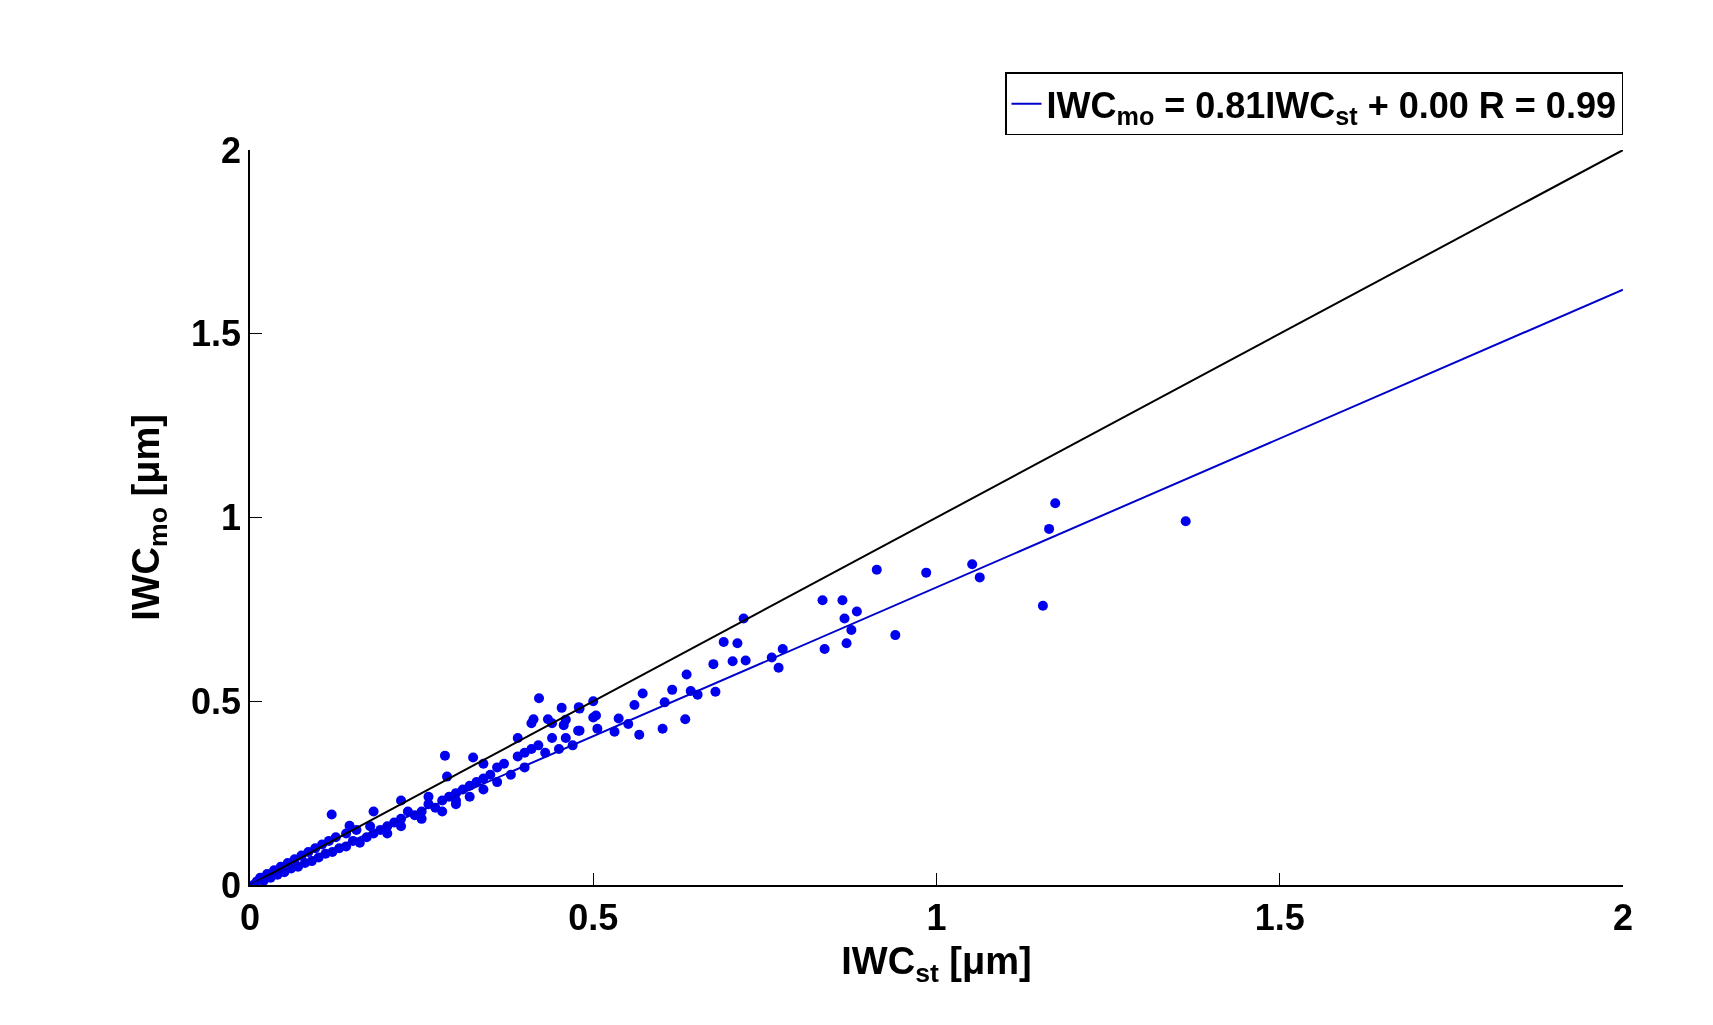 This screenshot has height=1025, width=1713. What do you see at coordinates (231, 518) in the screenshot?
I see `y-tick-label: 1` at bounding box center [231, 518].